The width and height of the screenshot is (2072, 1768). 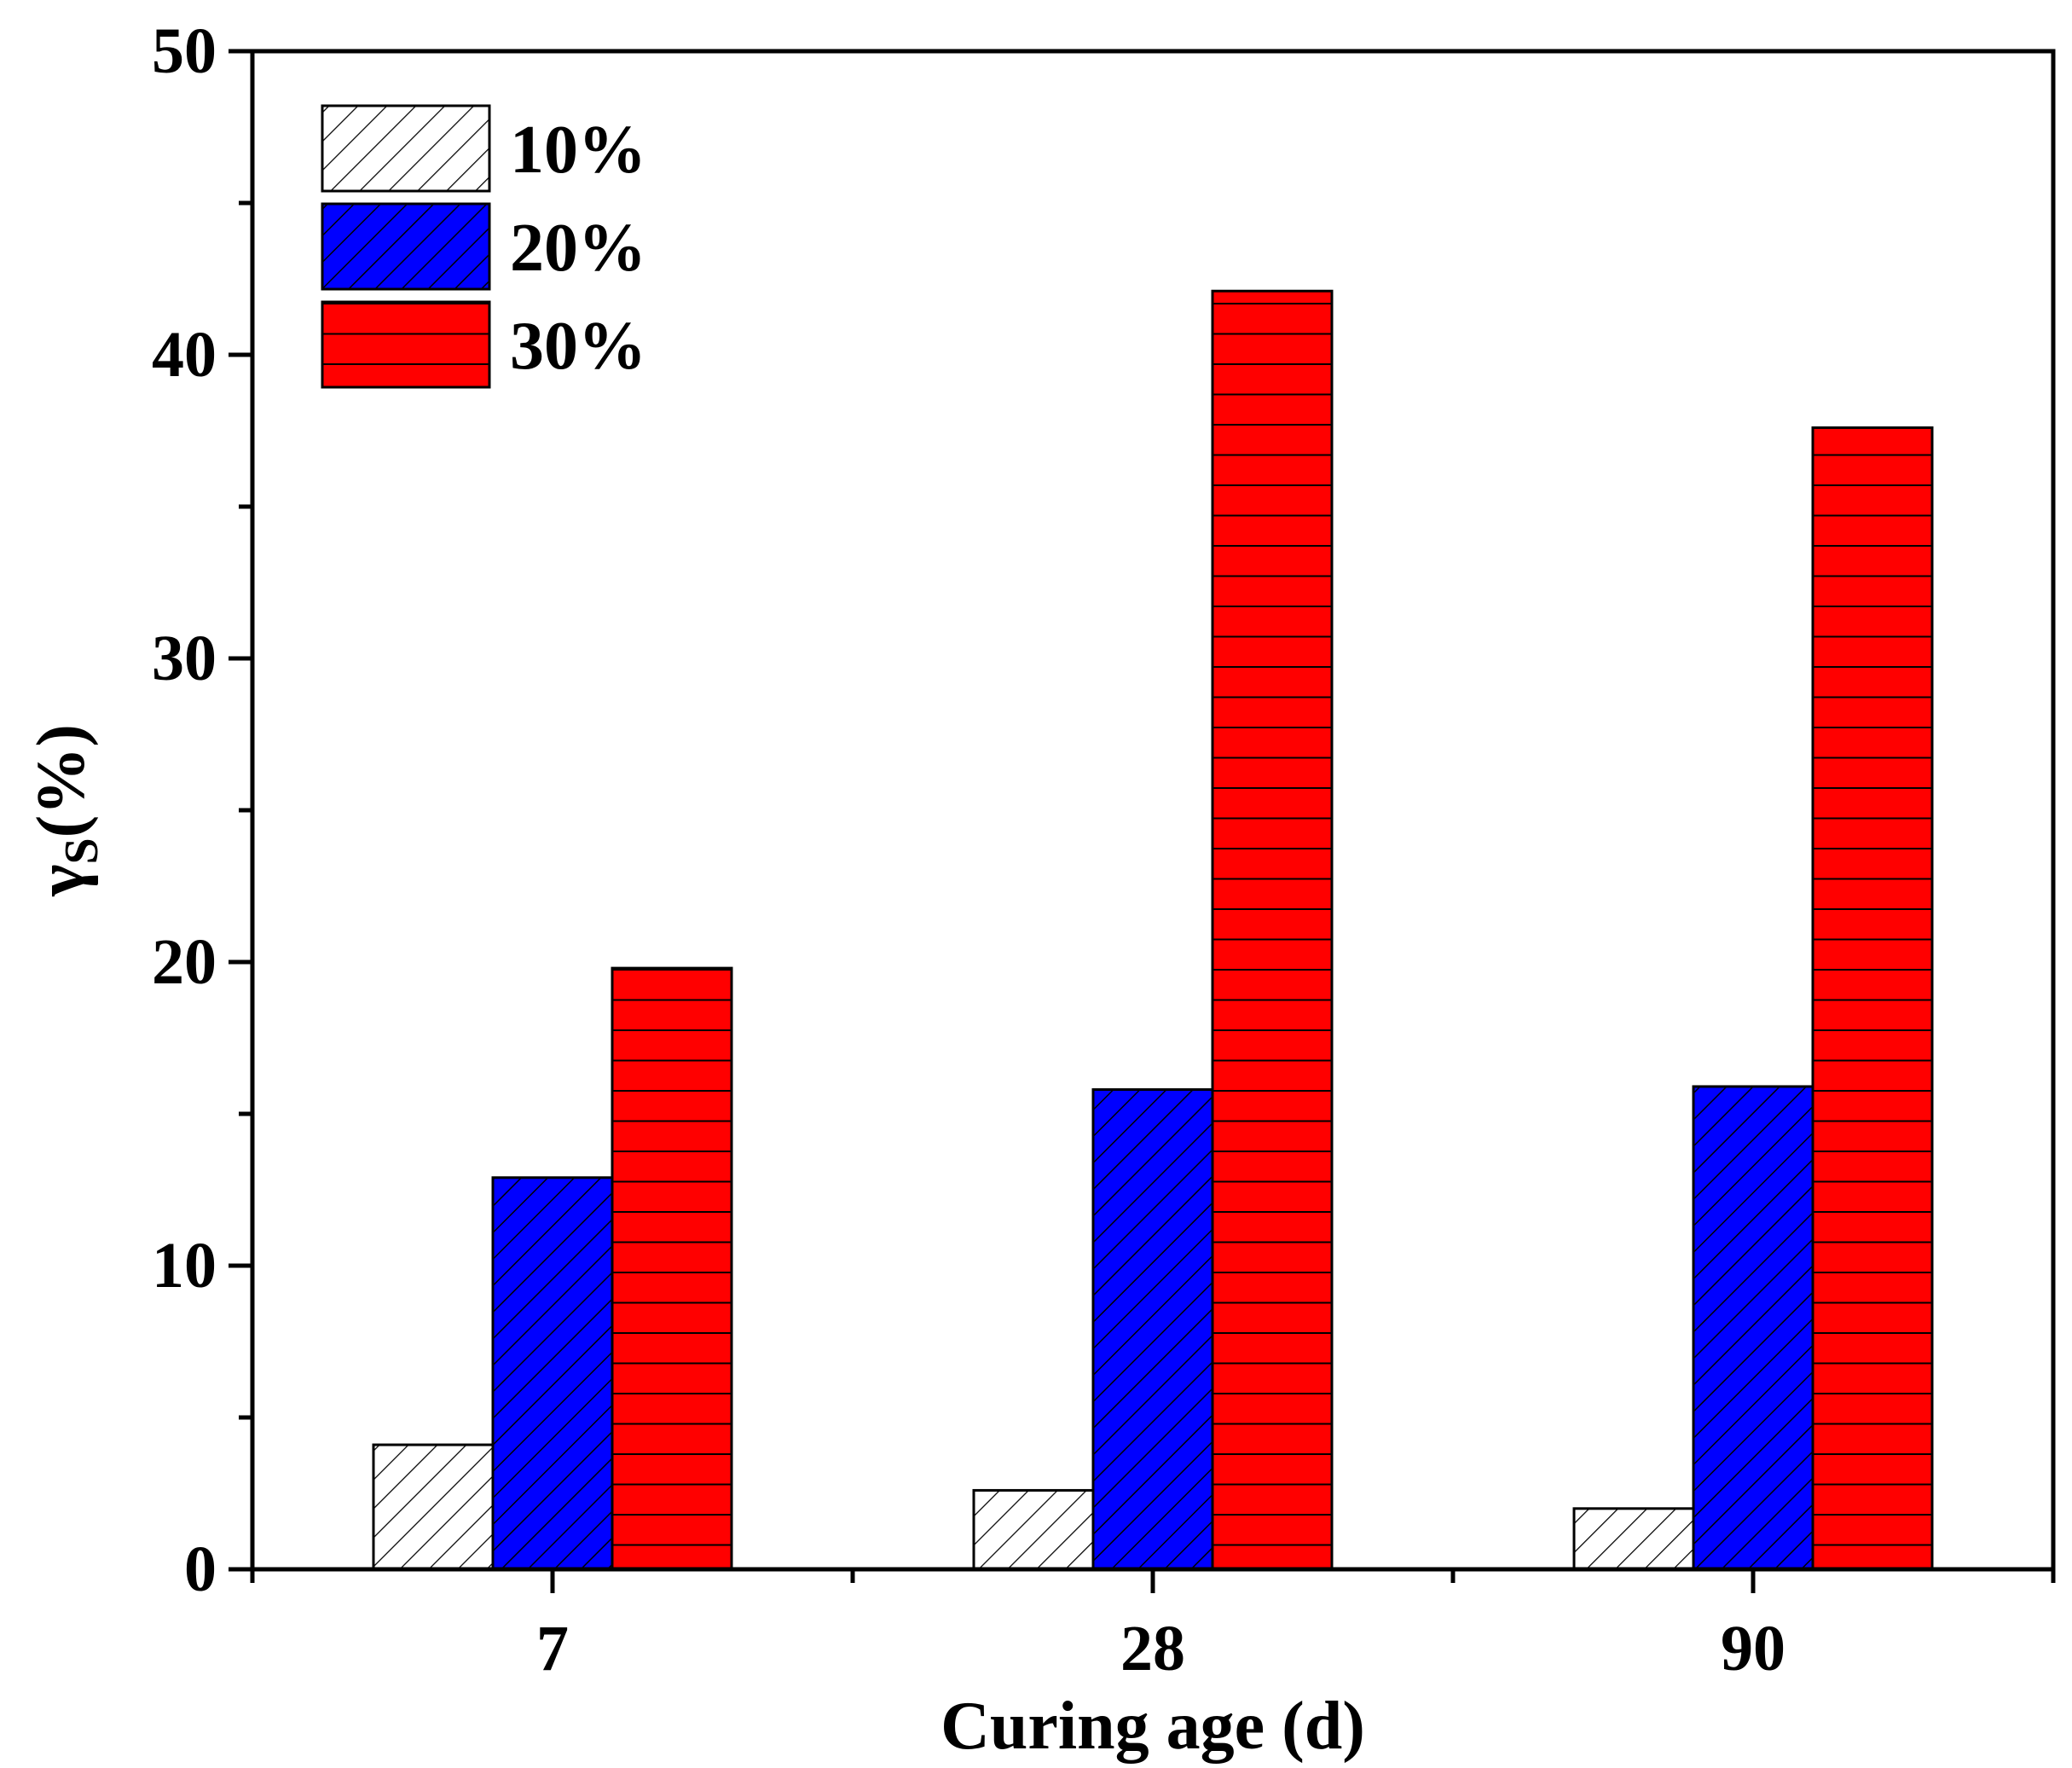 What do you see at coordinates (184, 1265) in the screenshot?
I see `y-tick-label: 10` at bounding box center [184, 1265].